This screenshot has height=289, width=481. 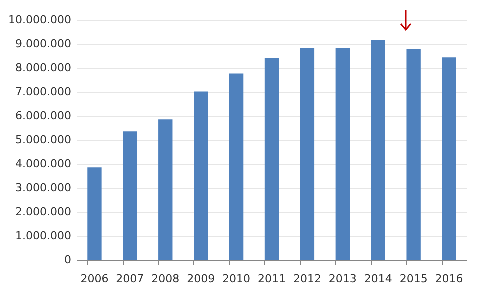 What do you see at coordinates (307, 279) in the screenshot?
I see `x-tick-label: 2012` at bounding box center [307, 279].